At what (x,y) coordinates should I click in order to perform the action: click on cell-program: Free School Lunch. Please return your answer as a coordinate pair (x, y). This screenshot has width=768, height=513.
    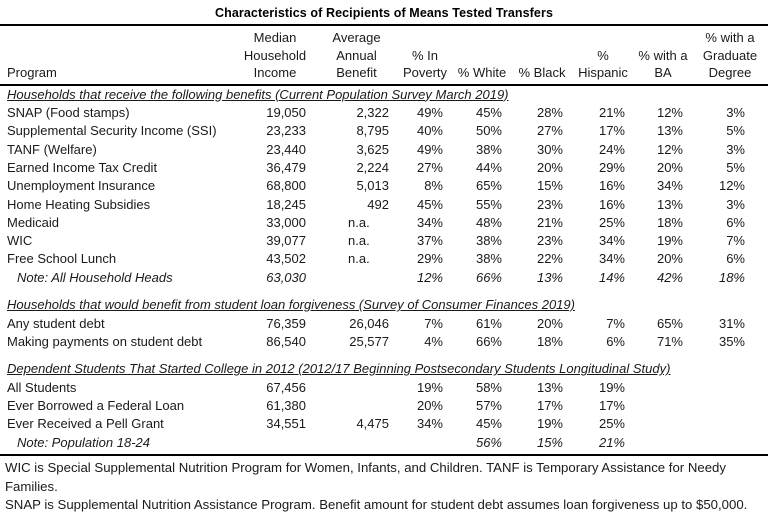
    Looking at the image, I should click on (62, 259).